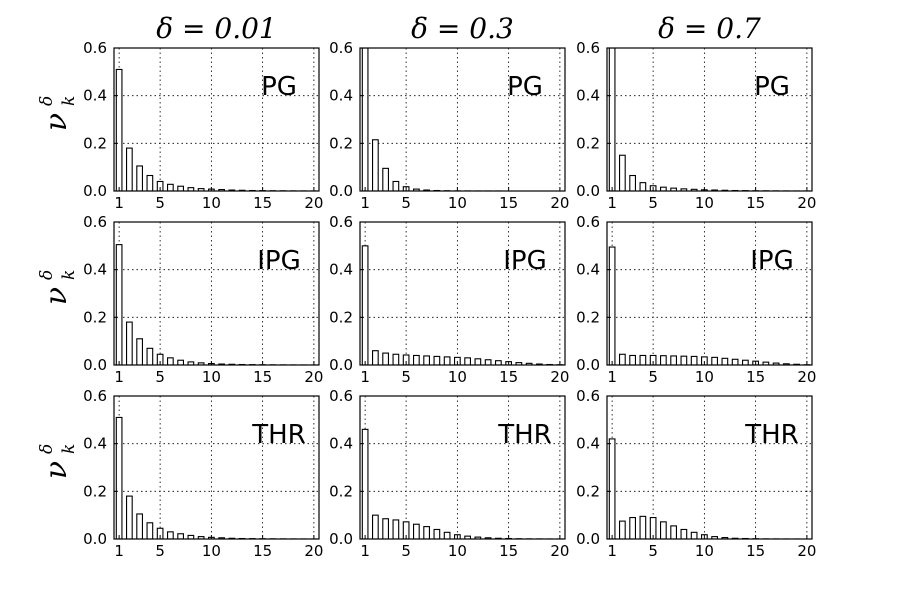  Describe the element at coordinates (462, 28) in the screenshot. I see `column-title-2: δ = 0.3` at that location.